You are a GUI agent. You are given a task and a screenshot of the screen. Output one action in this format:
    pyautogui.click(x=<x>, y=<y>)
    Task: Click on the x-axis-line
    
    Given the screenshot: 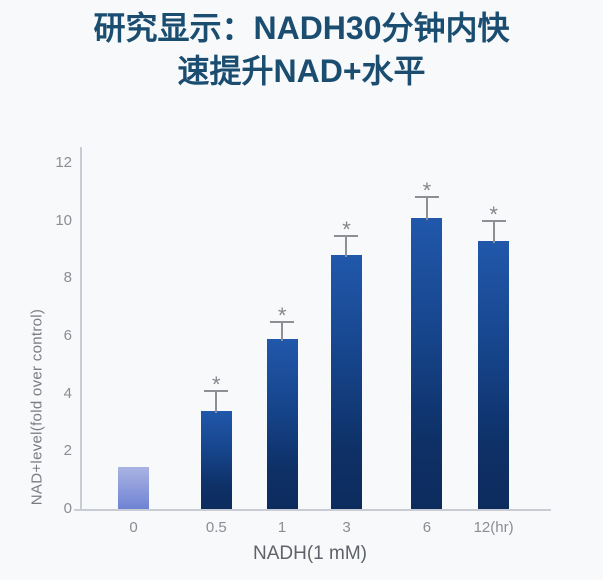 What is the action you would take?
    pyautogui.click(x=312, y=510)
    